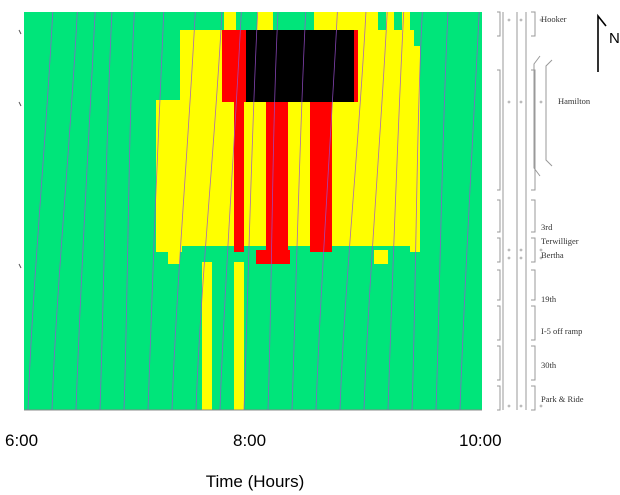 The width and height of the screenshot is (620, 495). Describe the element at coordinates (549, 299) in the screenshot. I see `location-label-19th: 19th` at that location.